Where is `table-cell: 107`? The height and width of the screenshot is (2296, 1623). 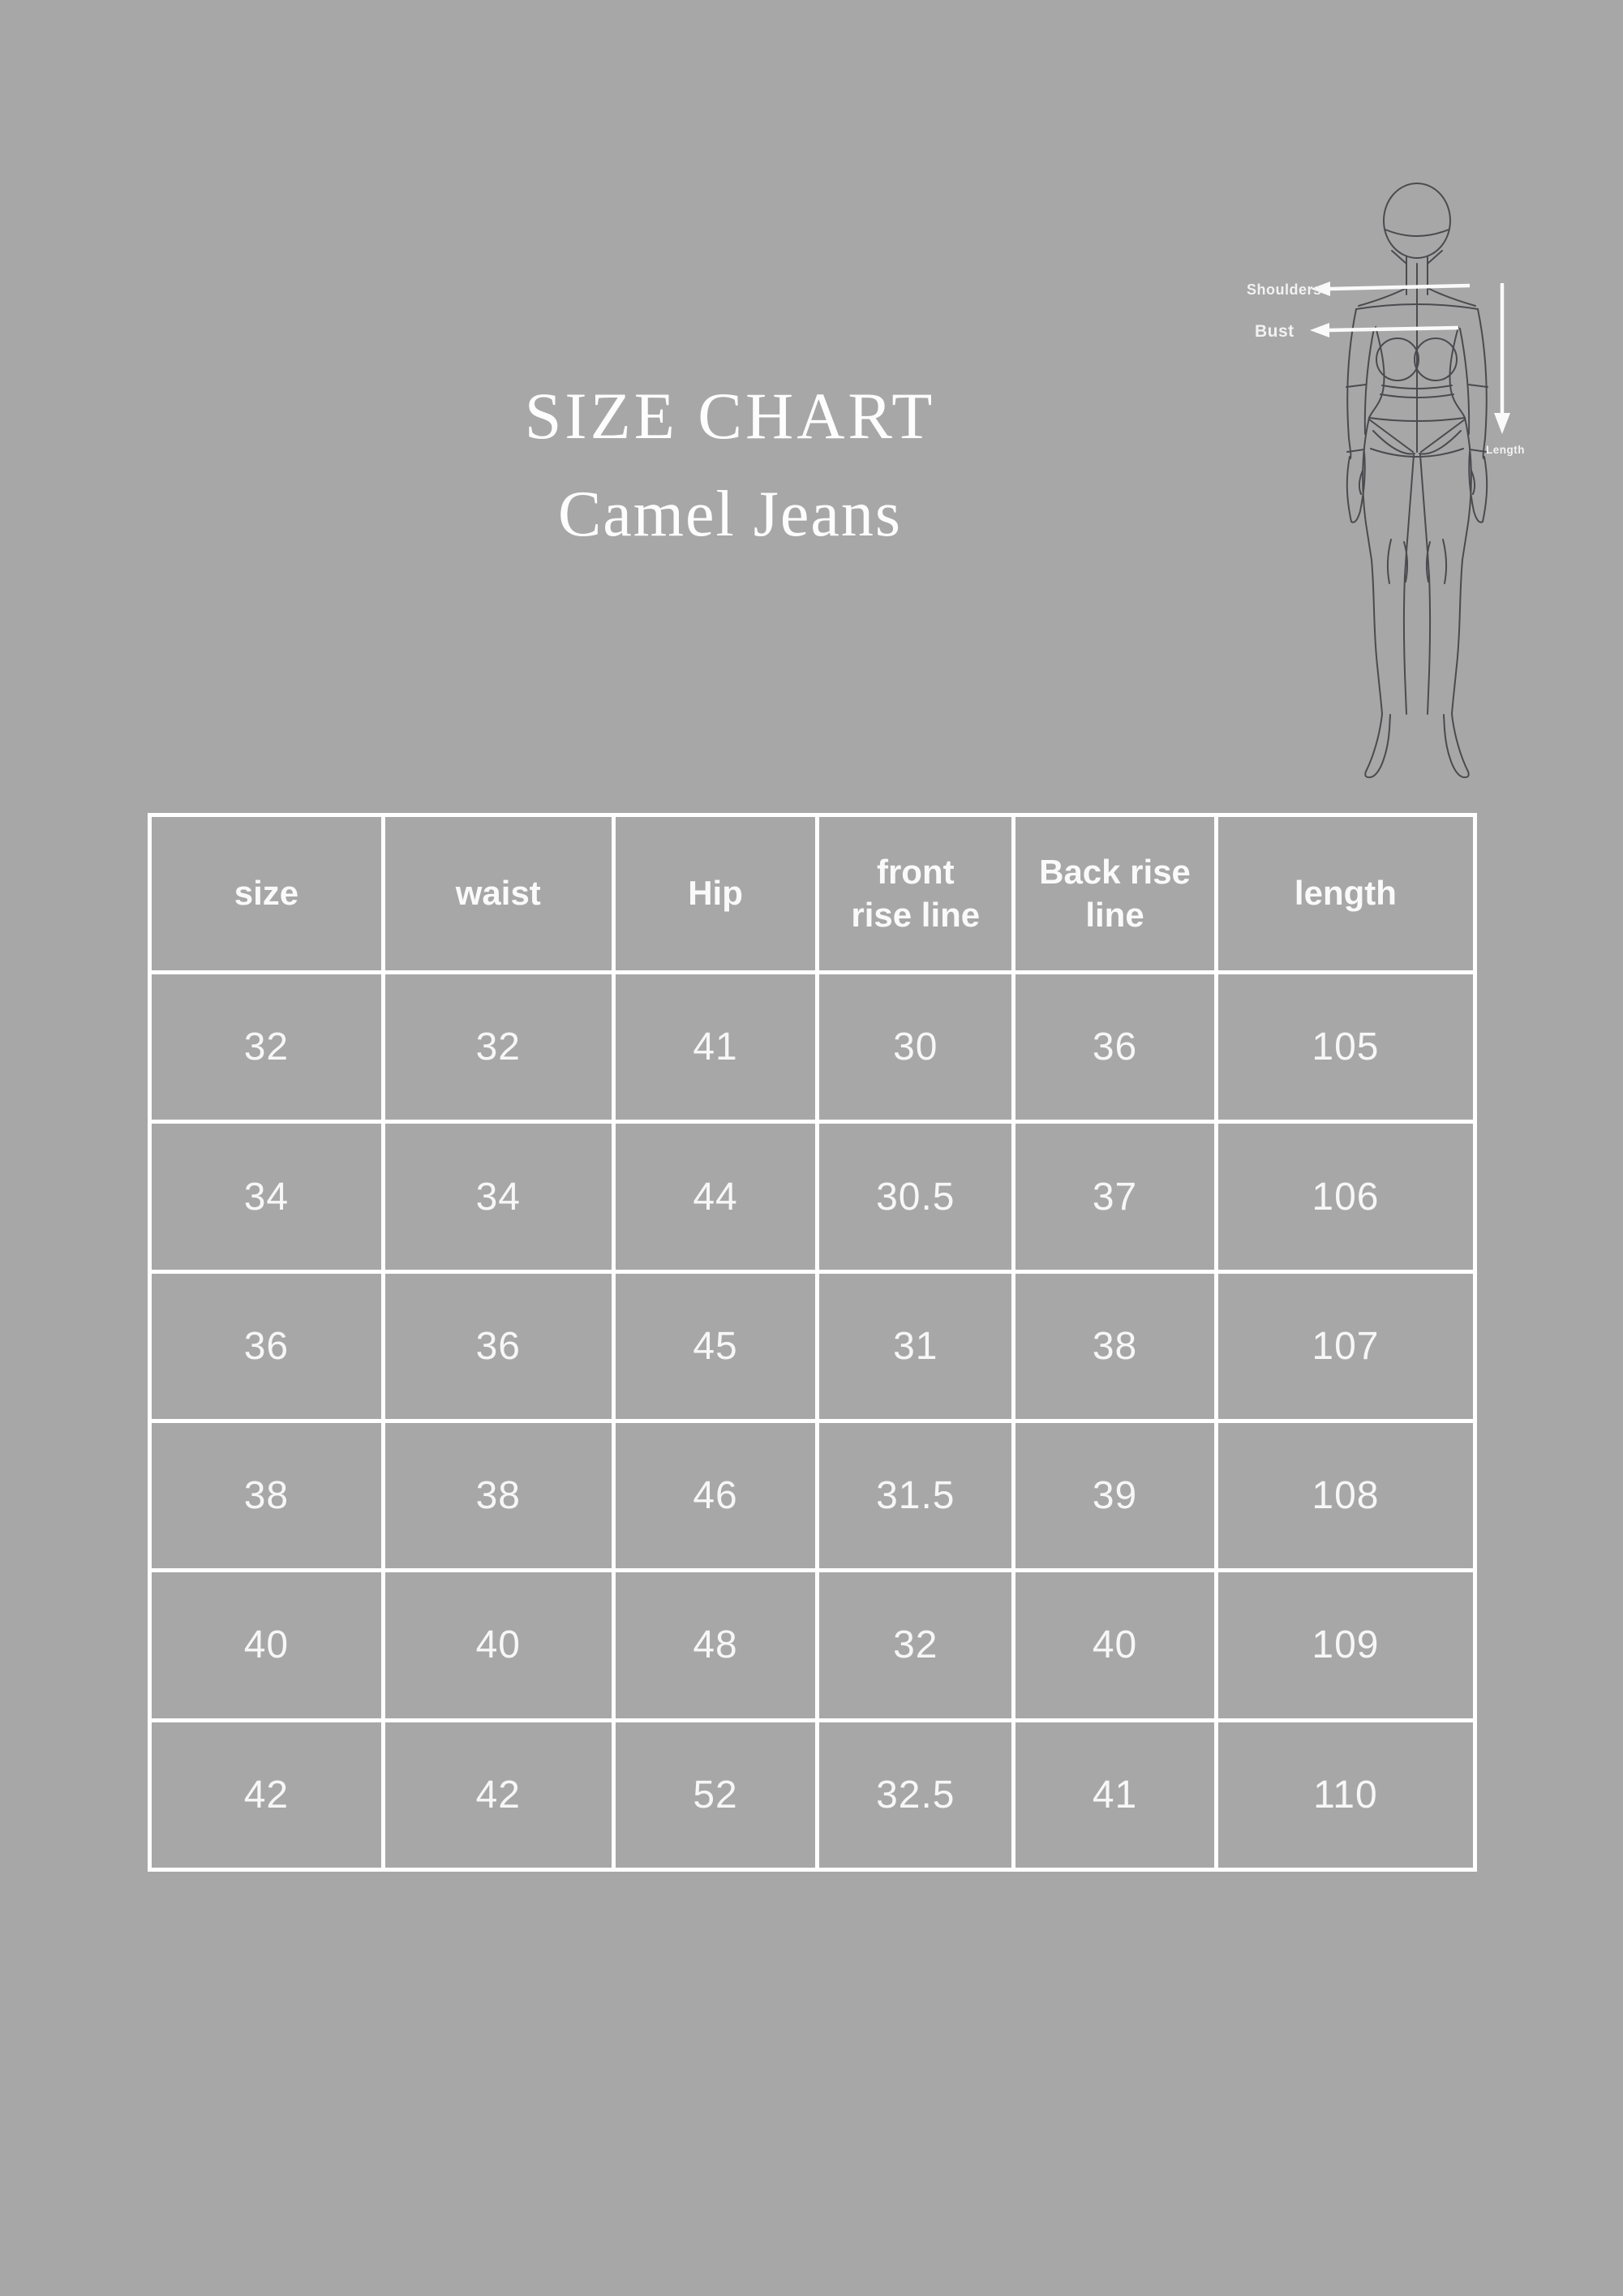 table-cell: 107 is located at coordinates (1345, 1346).